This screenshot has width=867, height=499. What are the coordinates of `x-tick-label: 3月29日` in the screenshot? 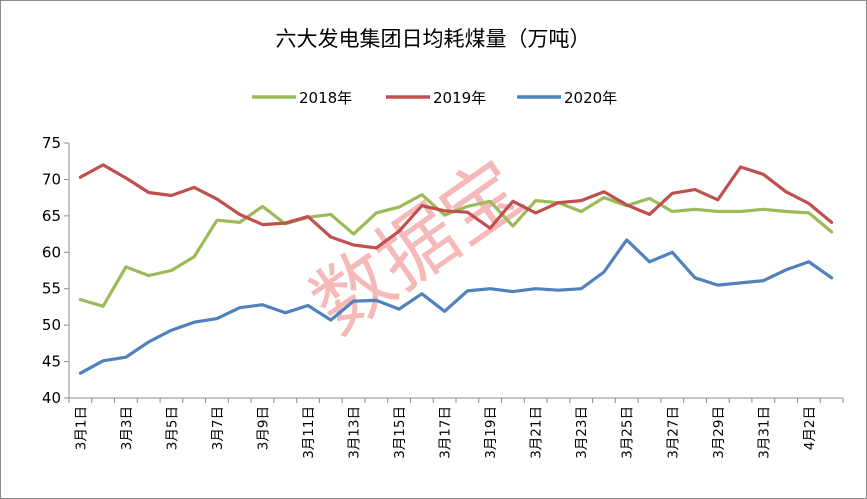 It's located at (719, 432).